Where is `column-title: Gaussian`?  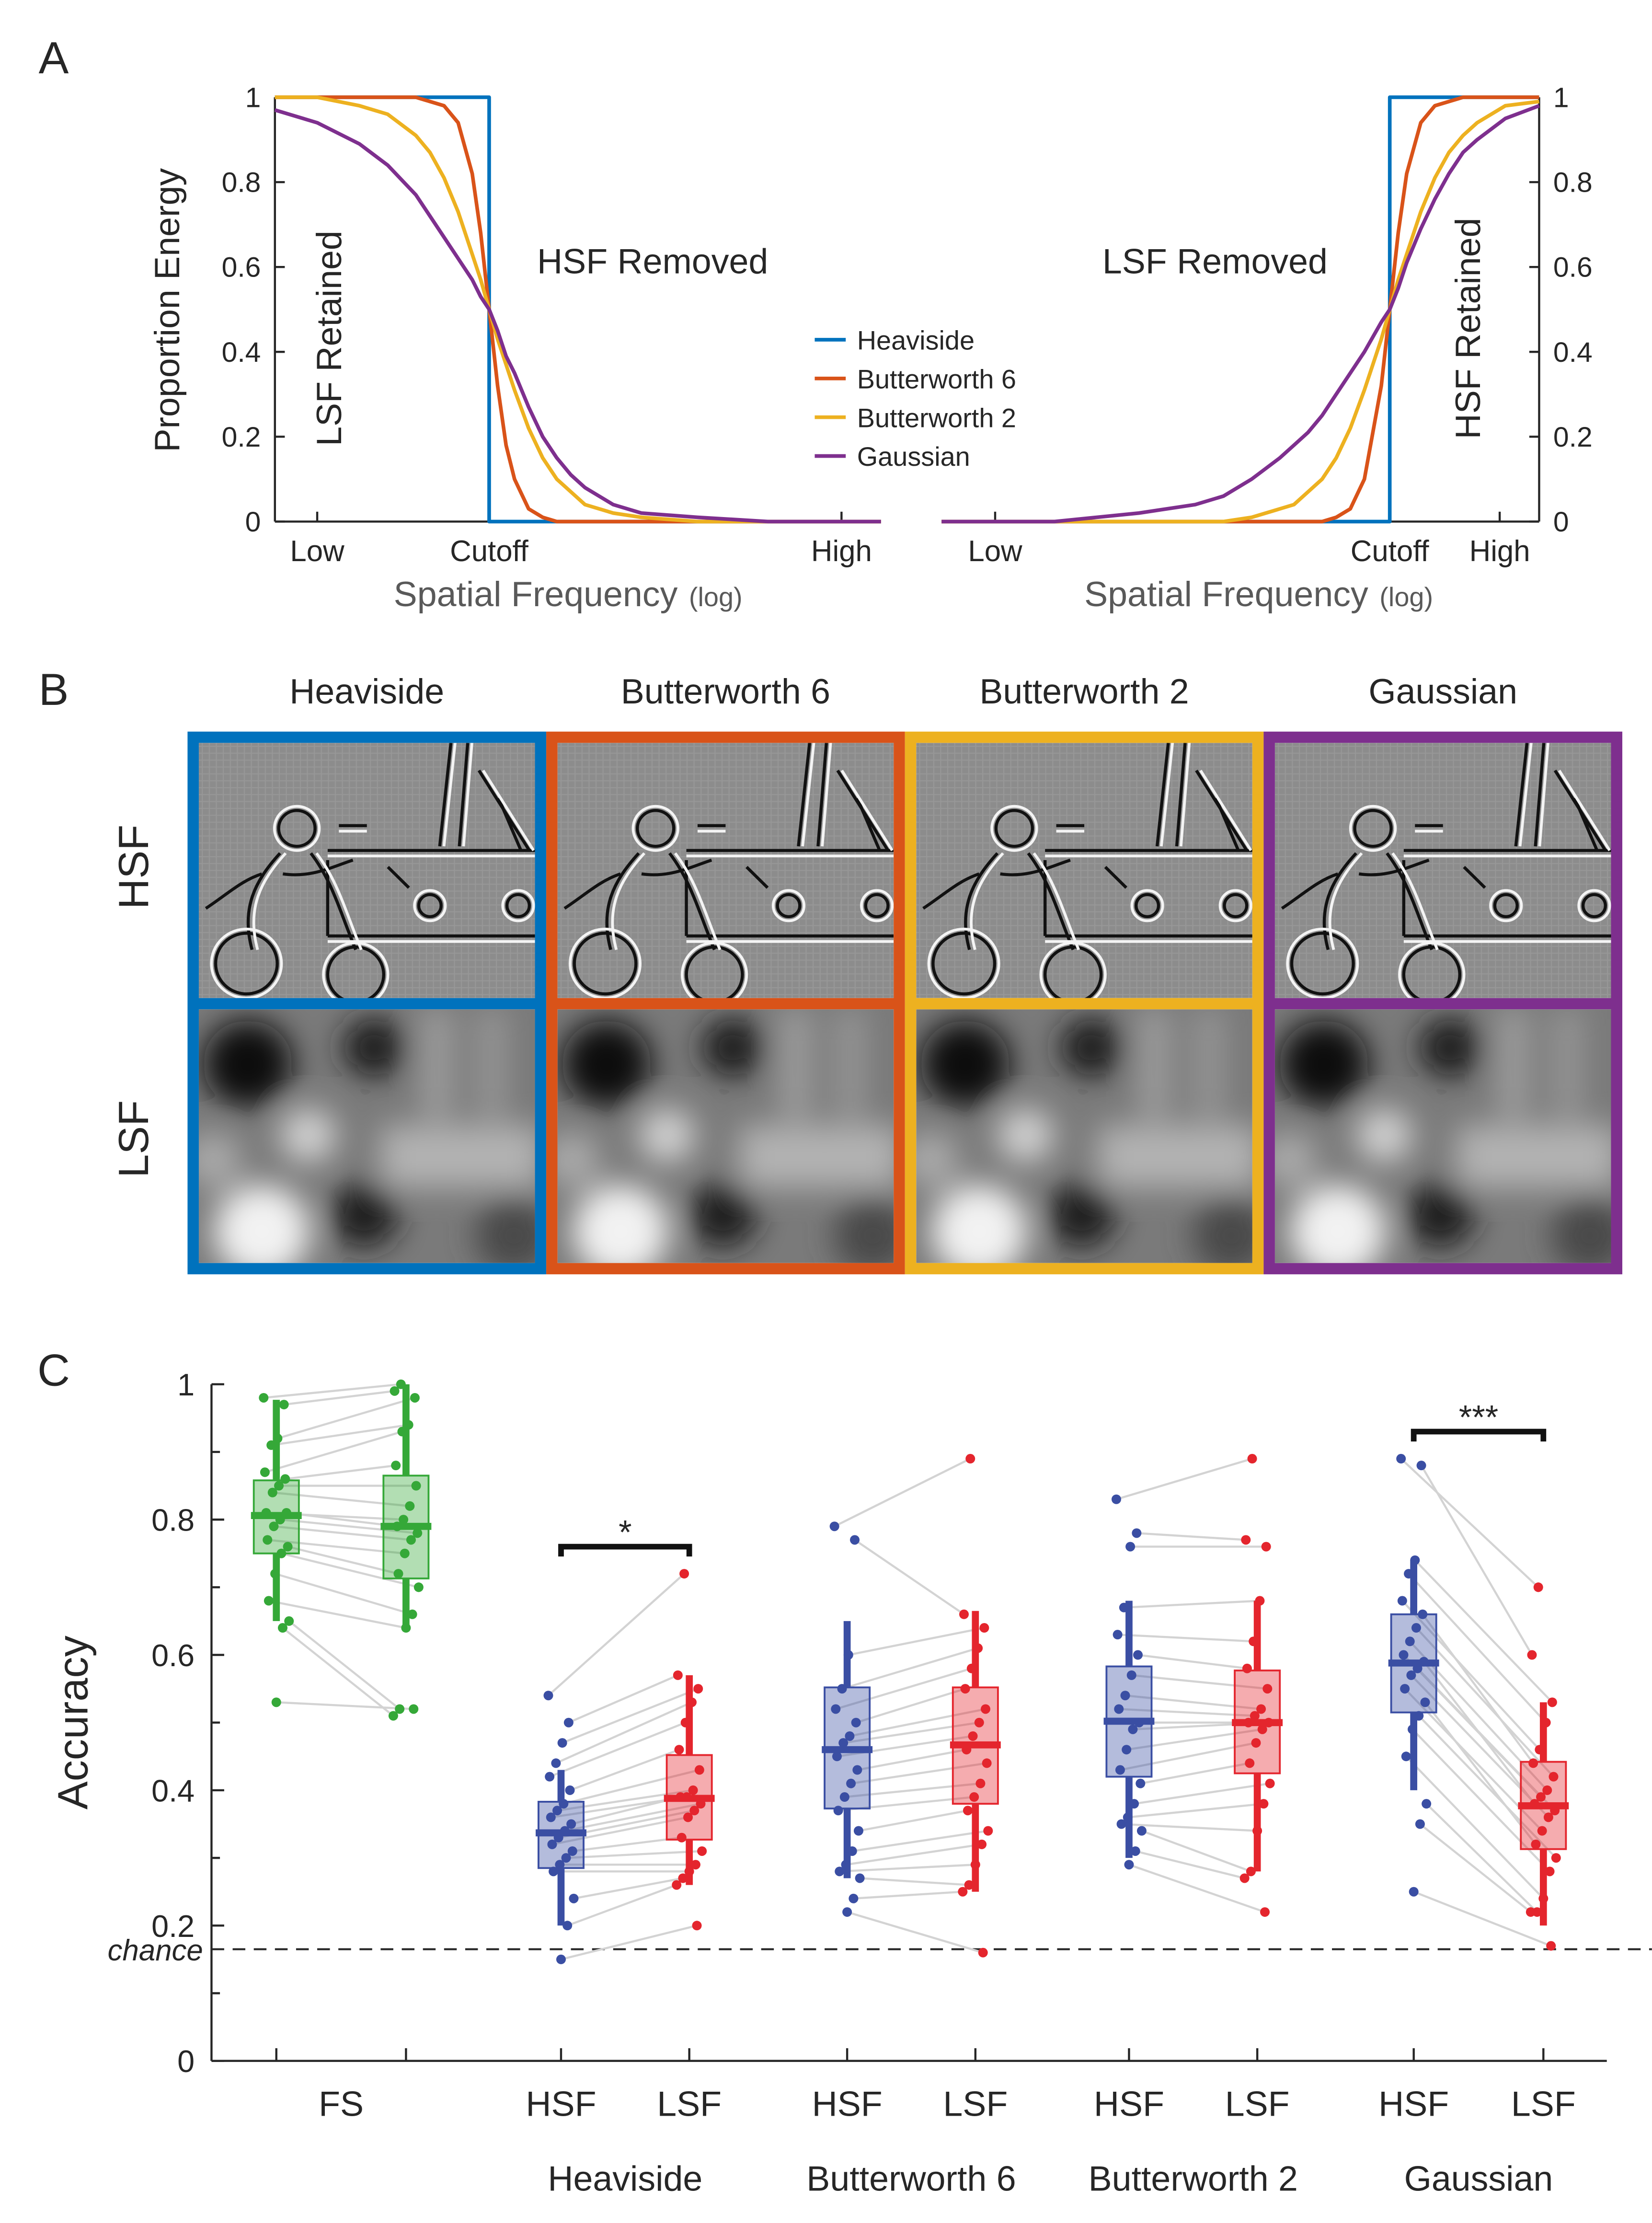 column-title: Gaussian is located at coordinates (1442, 691).